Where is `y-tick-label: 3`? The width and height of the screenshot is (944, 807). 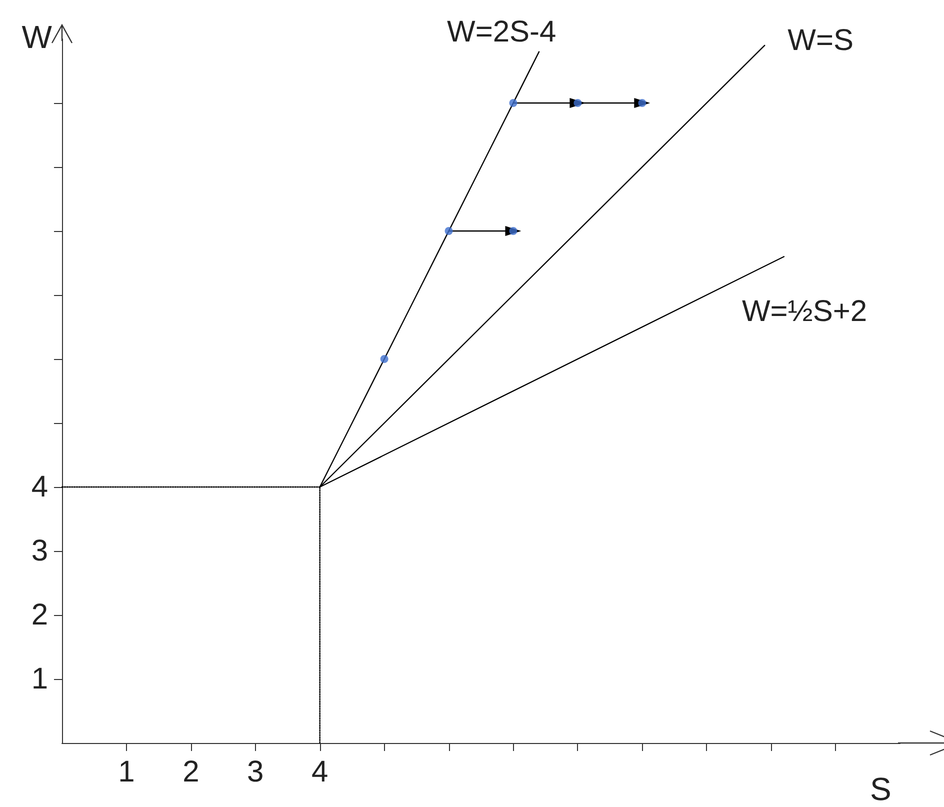
y-tick-label: 3 is located at coordinates (39, 551).